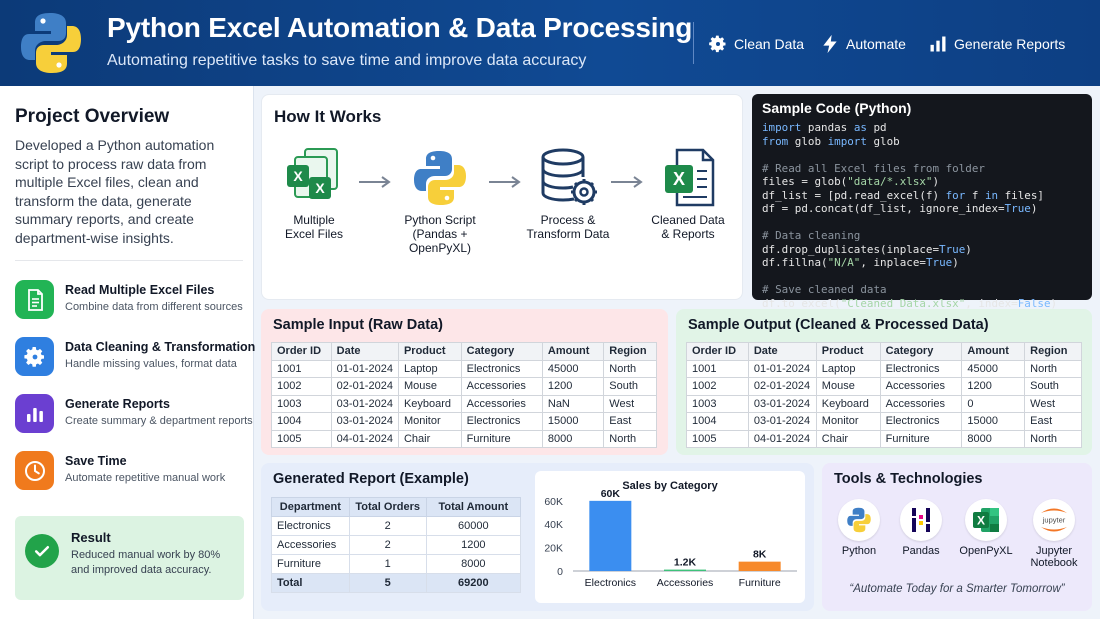  I want to click on code-token: pandas, so click(827, 127).